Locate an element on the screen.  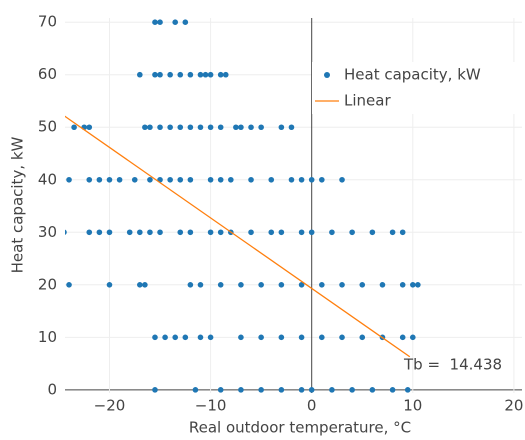
x-tick-label: −20 is located at coordinates (110, 406).